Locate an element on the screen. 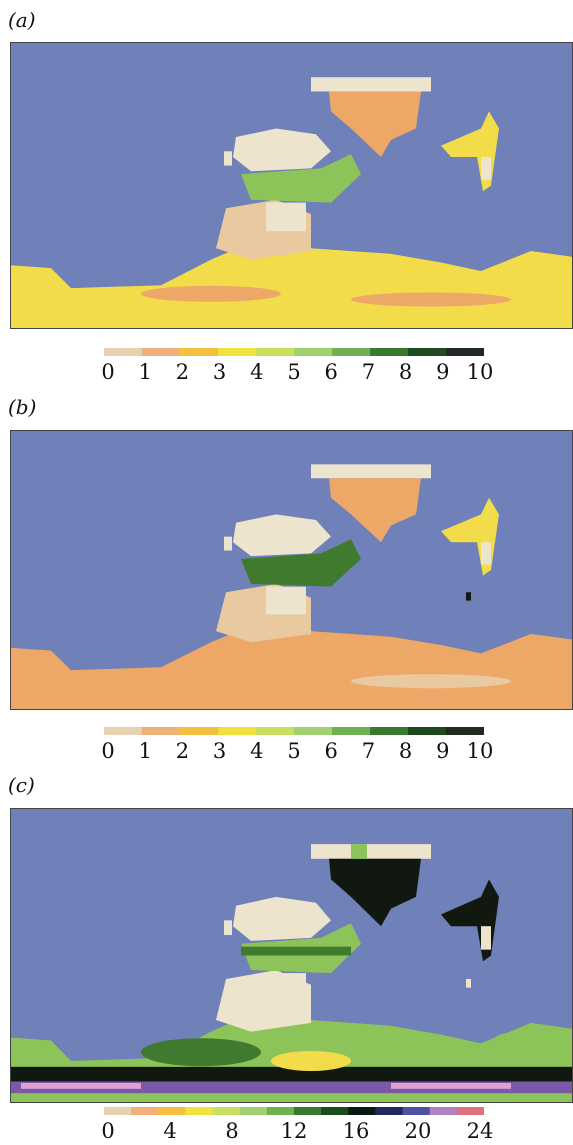 This screenshot has width=573, height=1145. colorbar-tick-label: 20 is located at coordinates (418, 1131).